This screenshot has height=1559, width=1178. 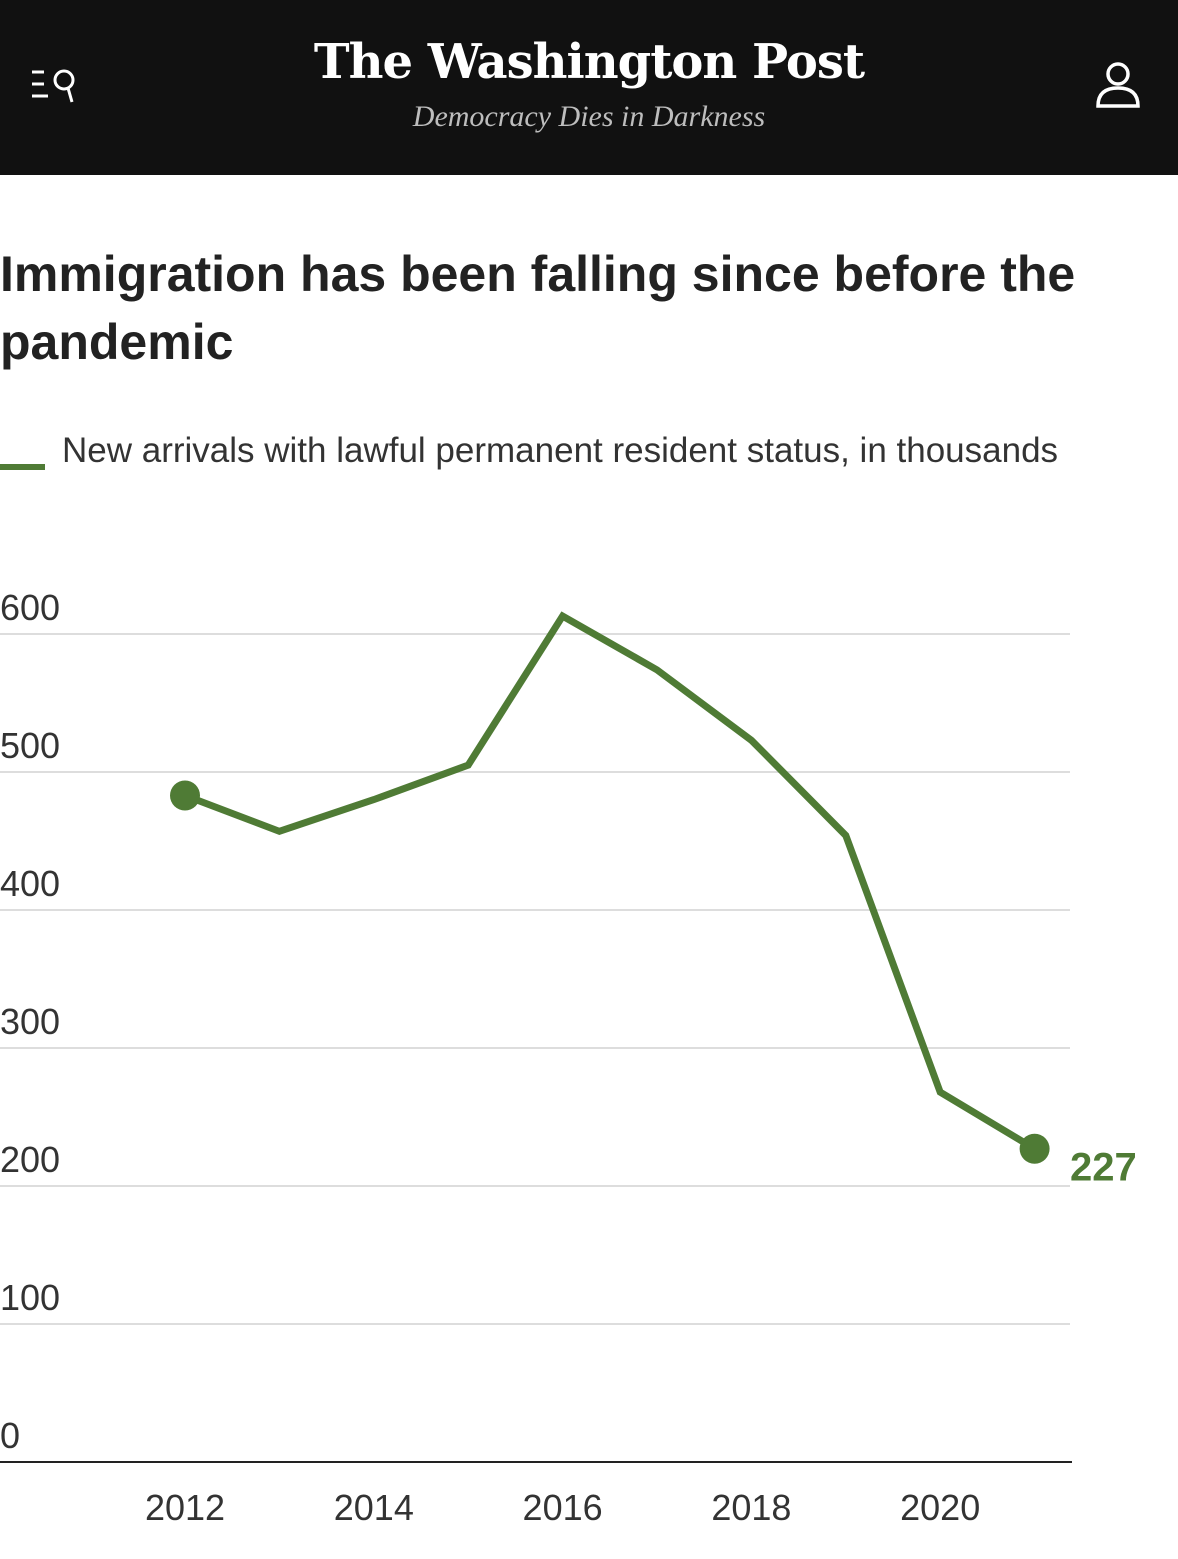 What do you see at coordinates (30, 1159) in the screenshot?
I see `y-tick-label: 200` at bounding box center [30, 1159].